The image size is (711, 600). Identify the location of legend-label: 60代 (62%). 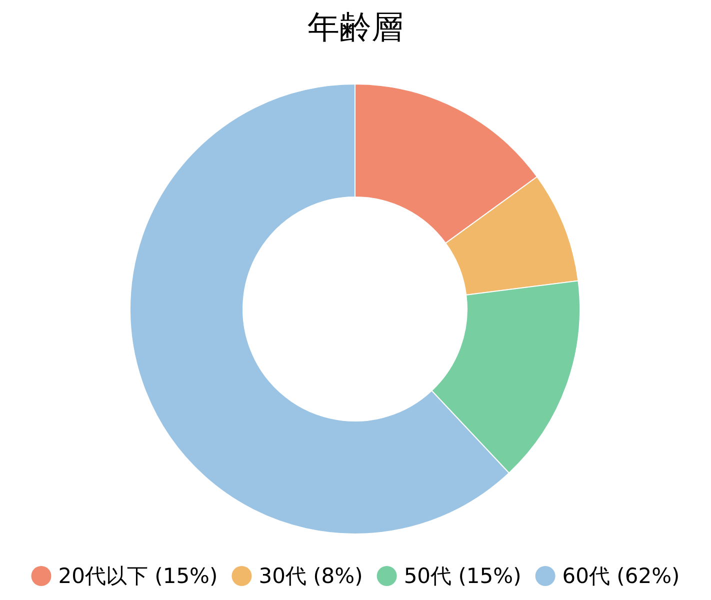
(621, 576).